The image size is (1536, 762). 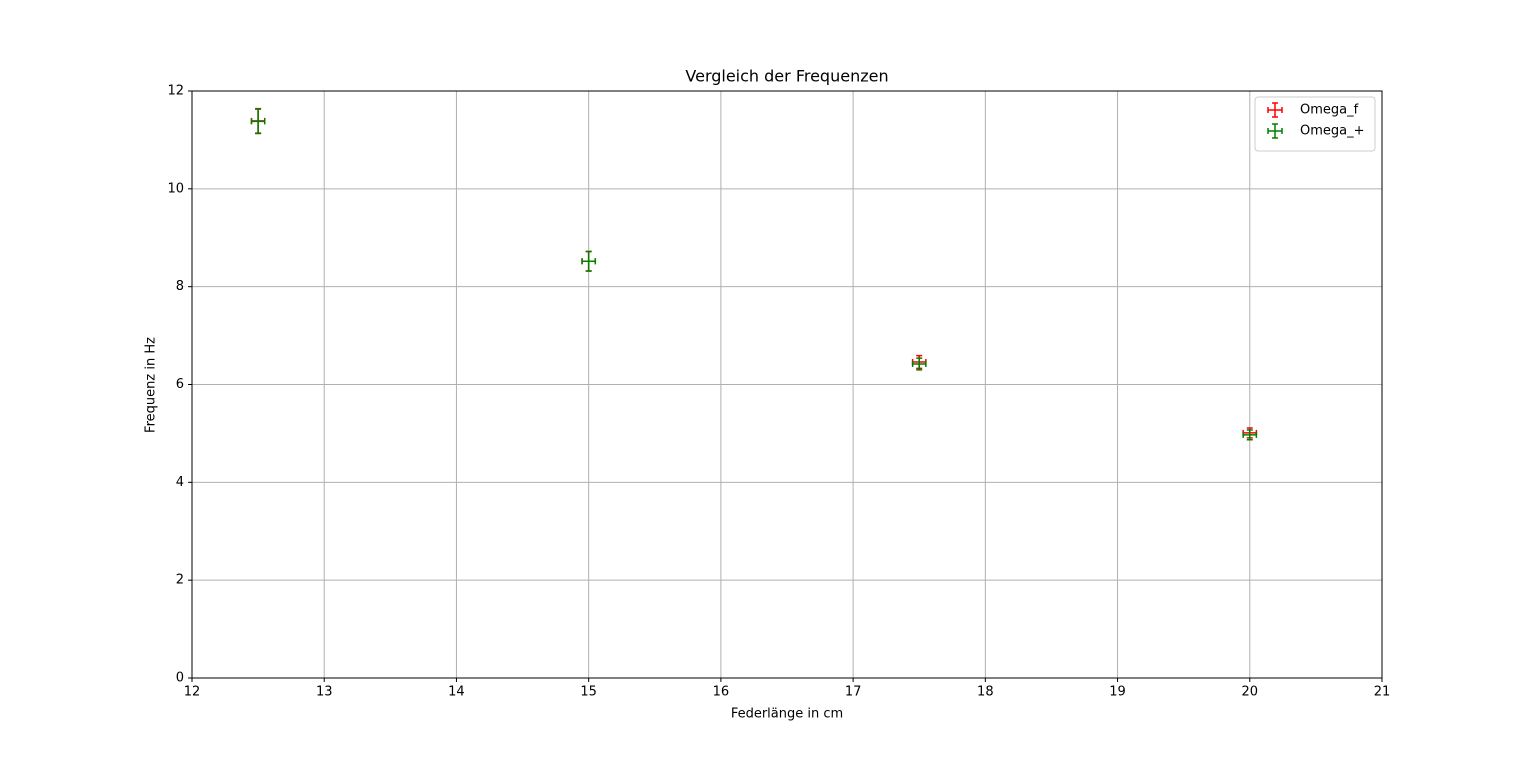 I want to click on y-tick-label: 2, so click(x=180, y=580).